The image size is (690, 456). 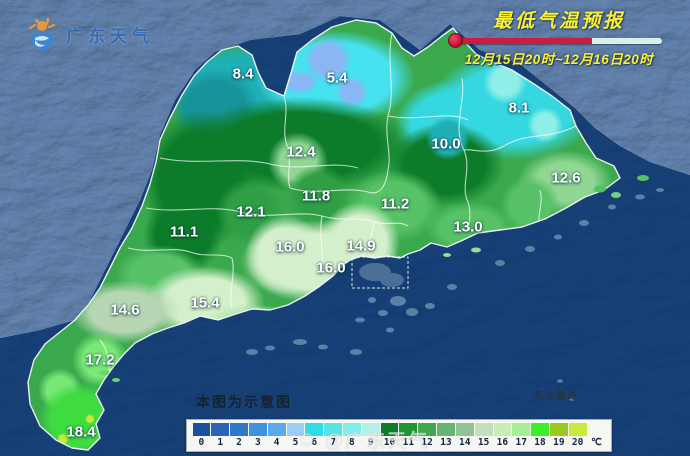 I want to click on legend-tick-label: 12, so click(x=427, y=442).